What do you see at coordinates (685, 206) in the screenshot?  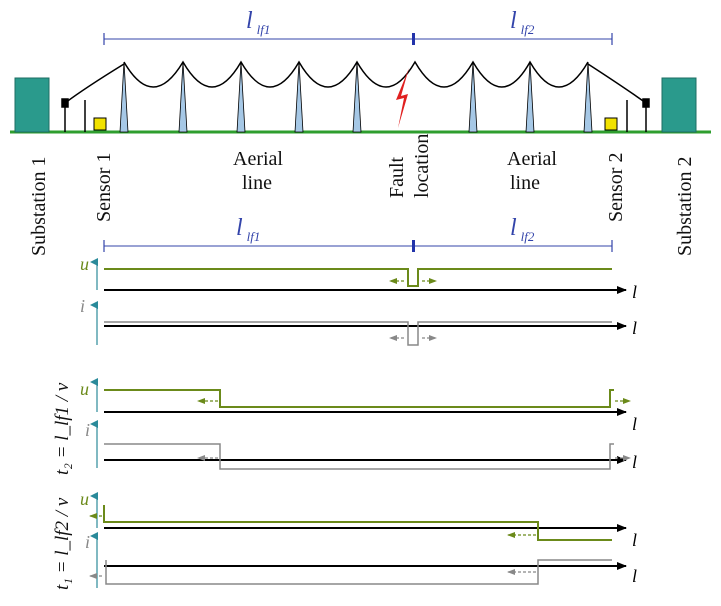 I see `substation-2-label: Substation 2` at bounding box center [685, 206].